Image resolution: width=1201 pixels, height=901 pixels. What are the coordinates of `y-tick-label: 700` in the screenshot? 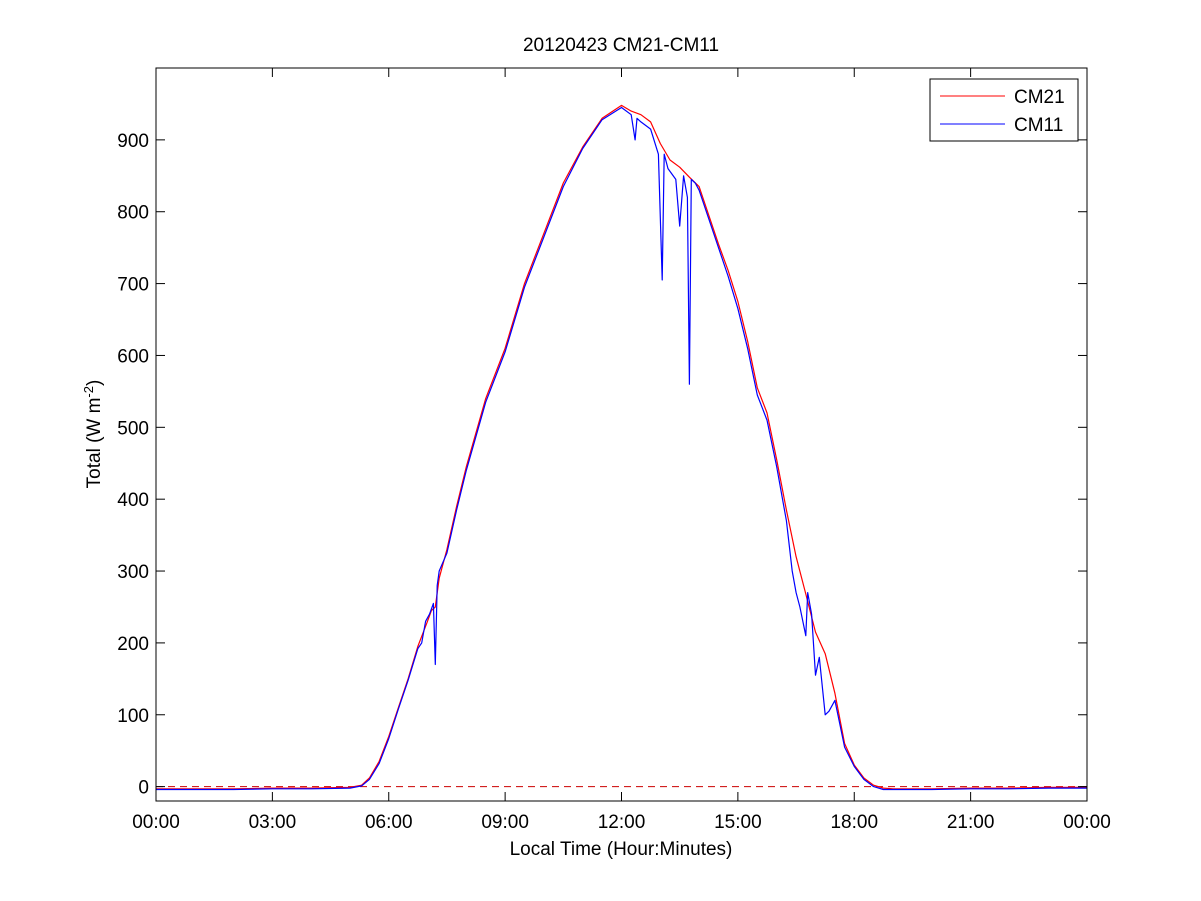 It's located at (133, 285).